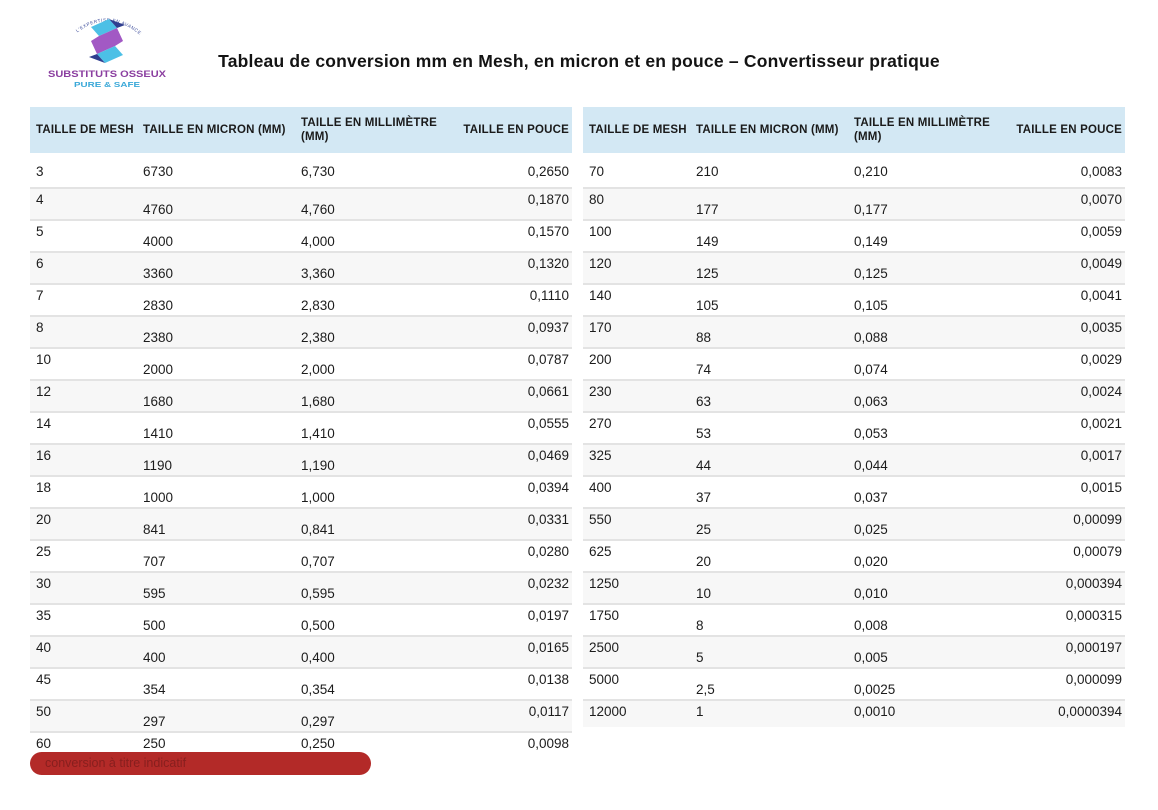 The width and height of the screenshot is (1158, 810). What do you see at coordinates (154, 625) in the screenshot?
I see `table-cell: 500` at bounding box center [154, 625].